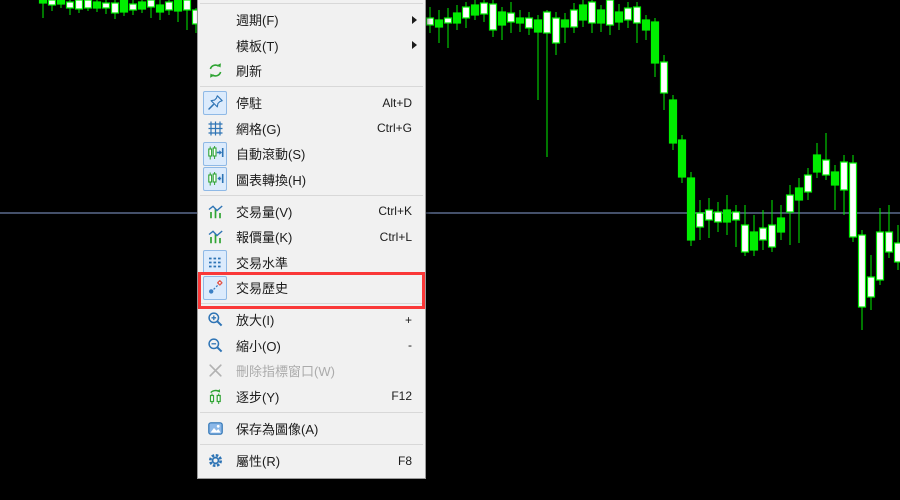 The image size is (900, 500). What do you see at coordinates (271, 155) in the screenshot?
I see `menu-item-label: 自動滾動(S)` at bounding box center [271, 155].